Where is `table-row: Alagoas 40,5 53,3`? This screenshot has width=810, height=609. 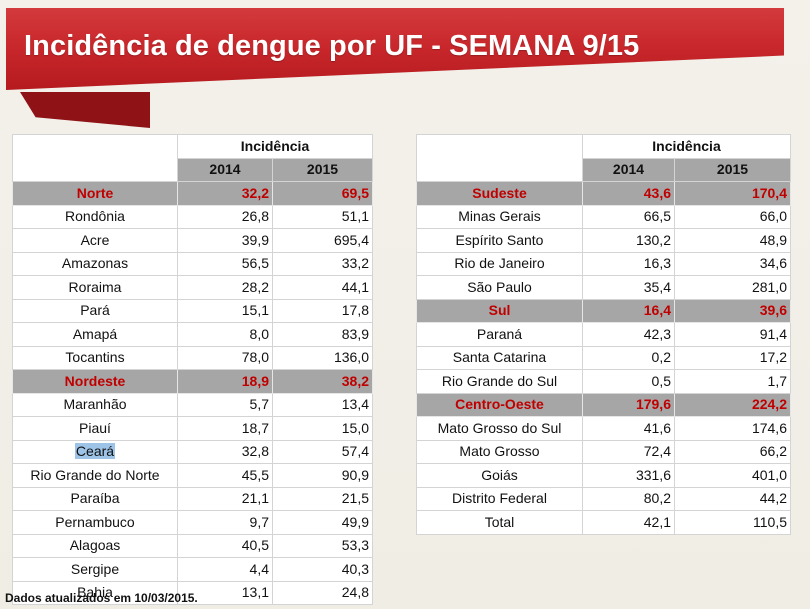
table-row: Alagoas 40,5 53,3 is located at coordinates (192, 545).